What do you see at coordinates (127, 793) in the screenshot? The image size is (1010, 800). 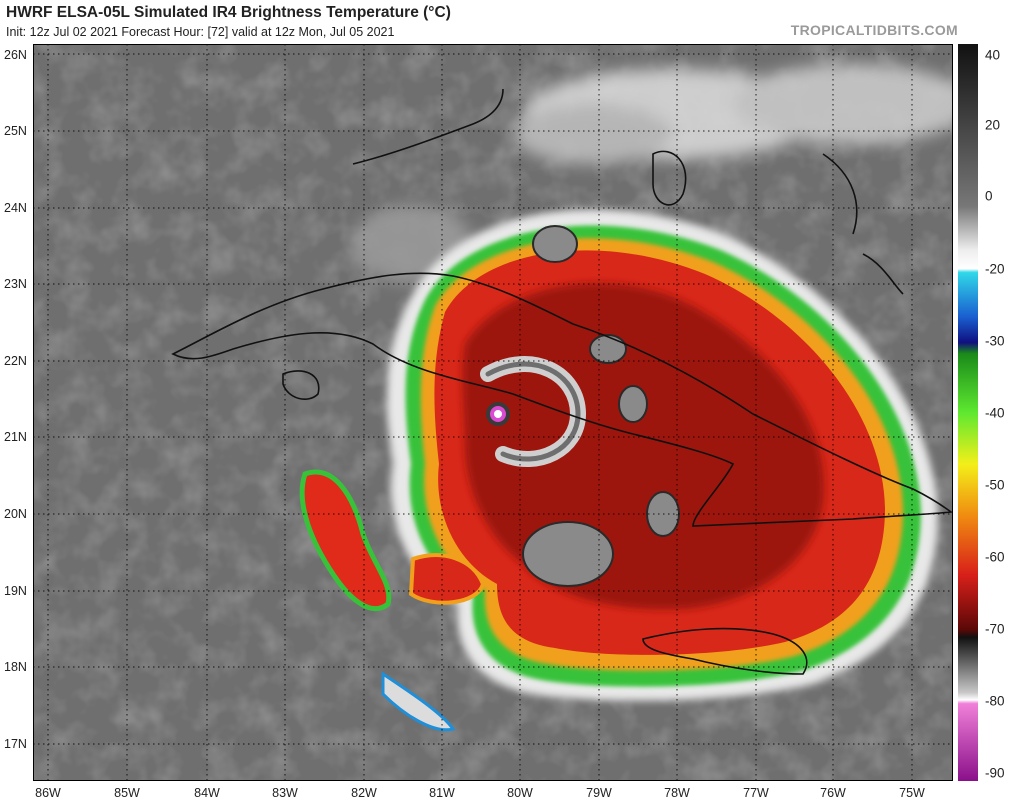 I see `lon-label: 85W` at bounding box center [127, 793].